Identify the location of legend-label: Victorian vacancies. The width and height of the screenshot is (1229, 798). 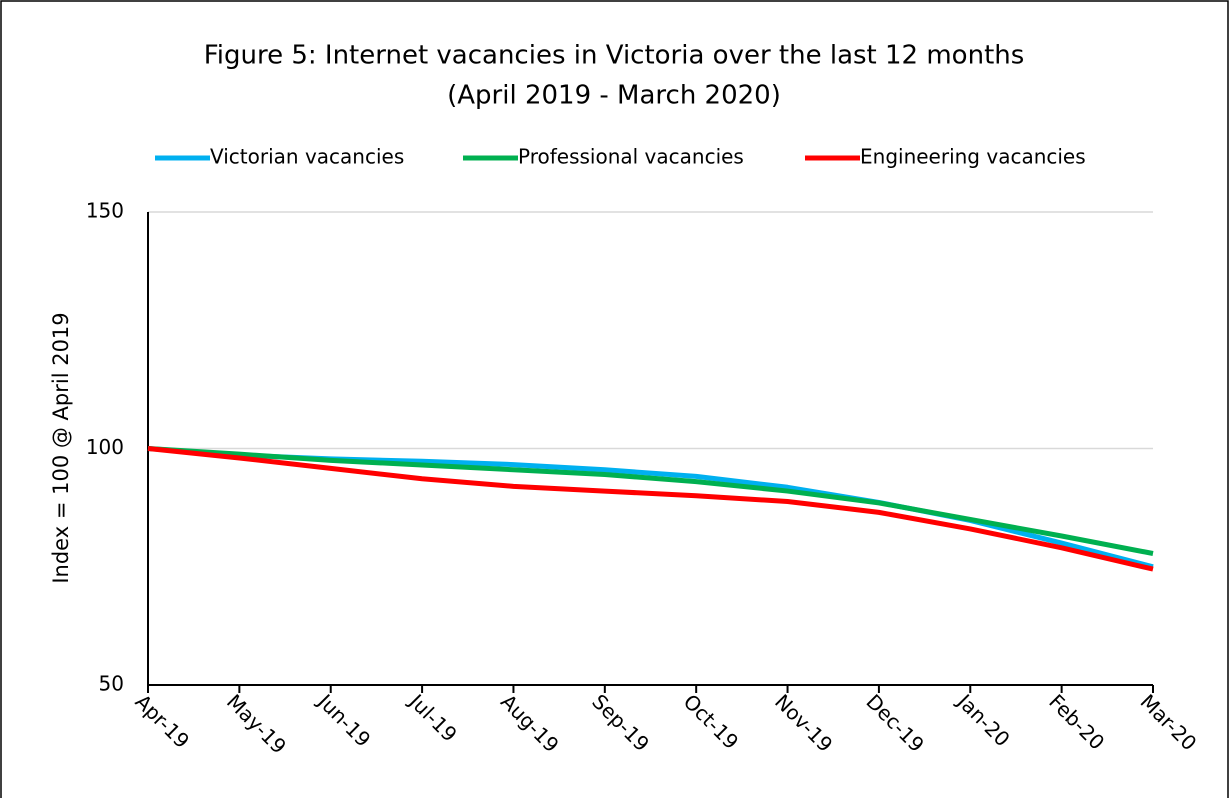
(307, 157).